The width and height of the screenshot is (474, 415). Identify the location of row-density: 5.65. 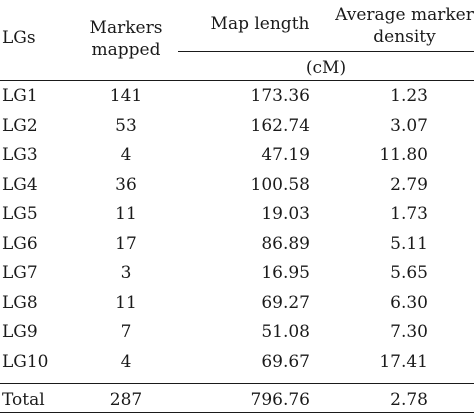
(409, 273).